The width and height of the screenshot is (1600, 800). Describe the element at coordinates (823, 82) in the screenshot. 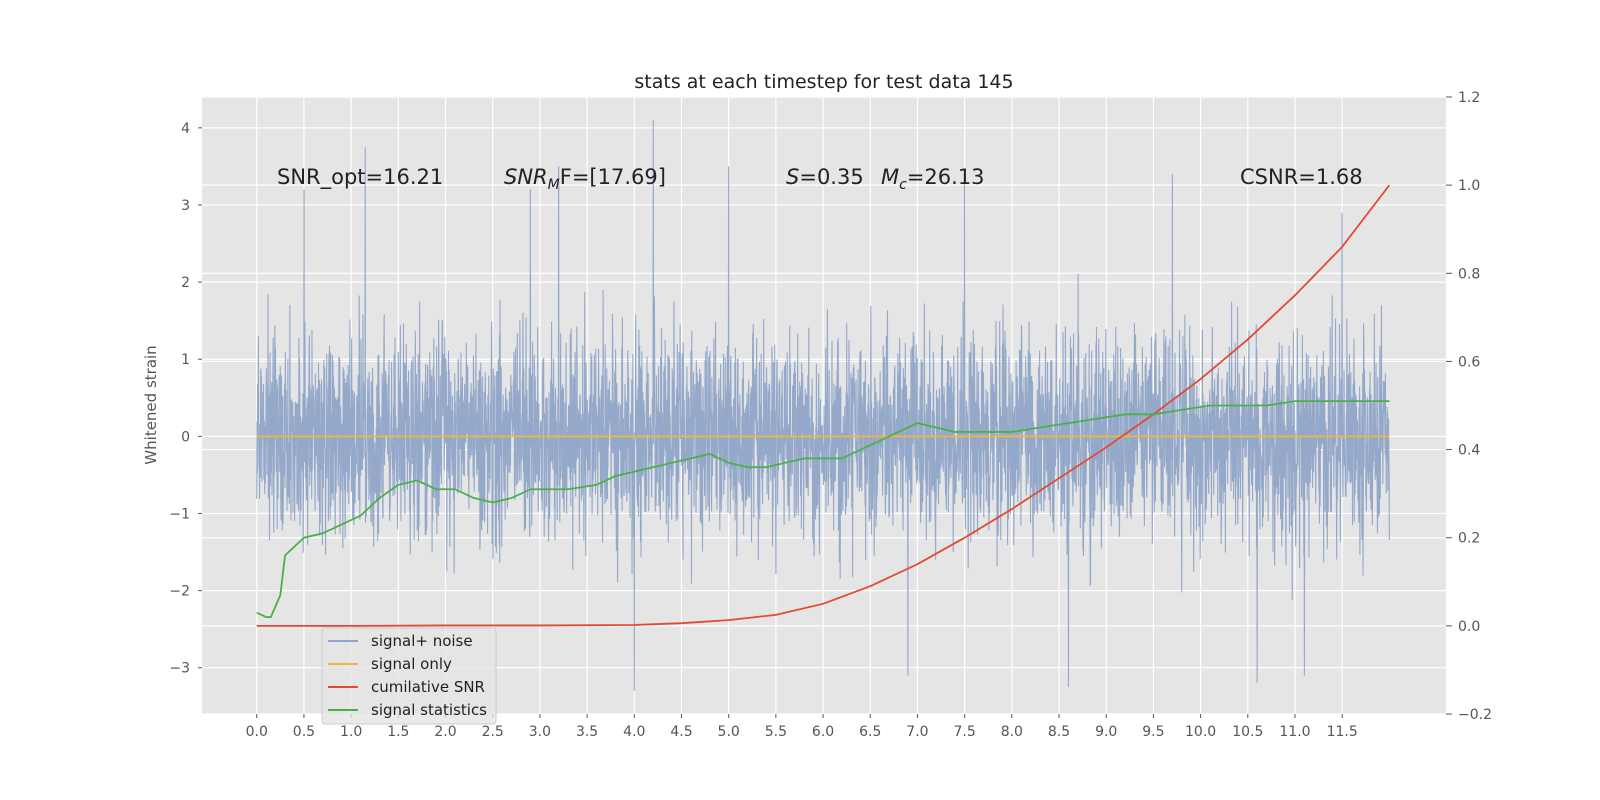

I see `chart-title: stats at each timestep for test data 145` at that location.